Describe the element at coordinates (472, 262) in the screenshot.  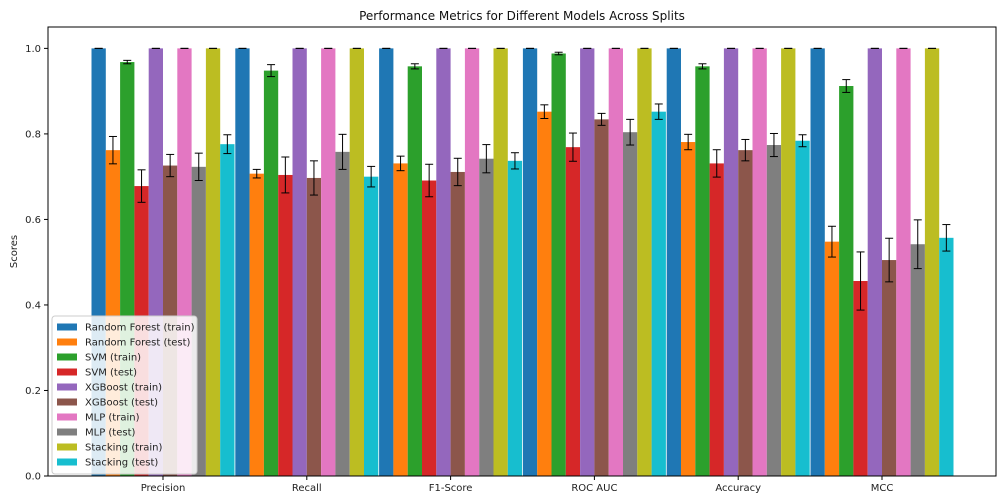
I see `bar-mlp-train-f1-score` at that location.